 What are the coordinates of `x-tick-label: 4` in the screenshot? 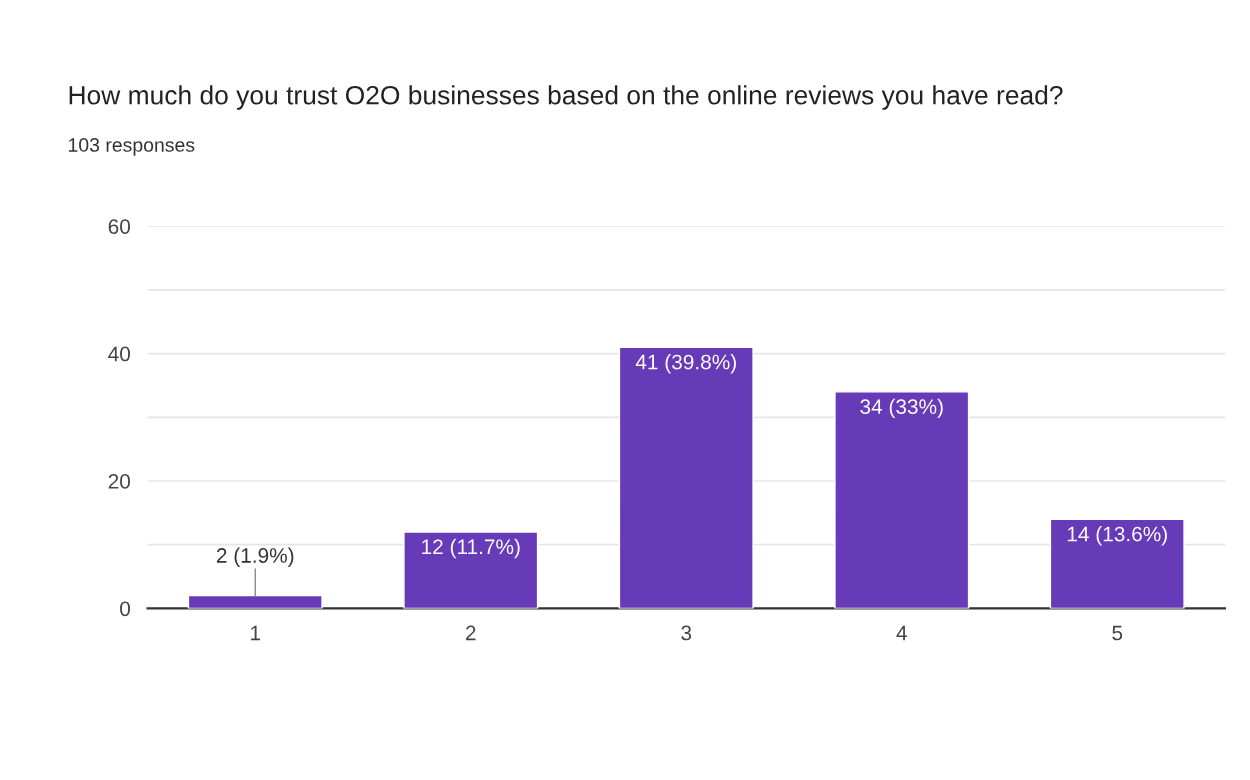 It's located at (901, 633).